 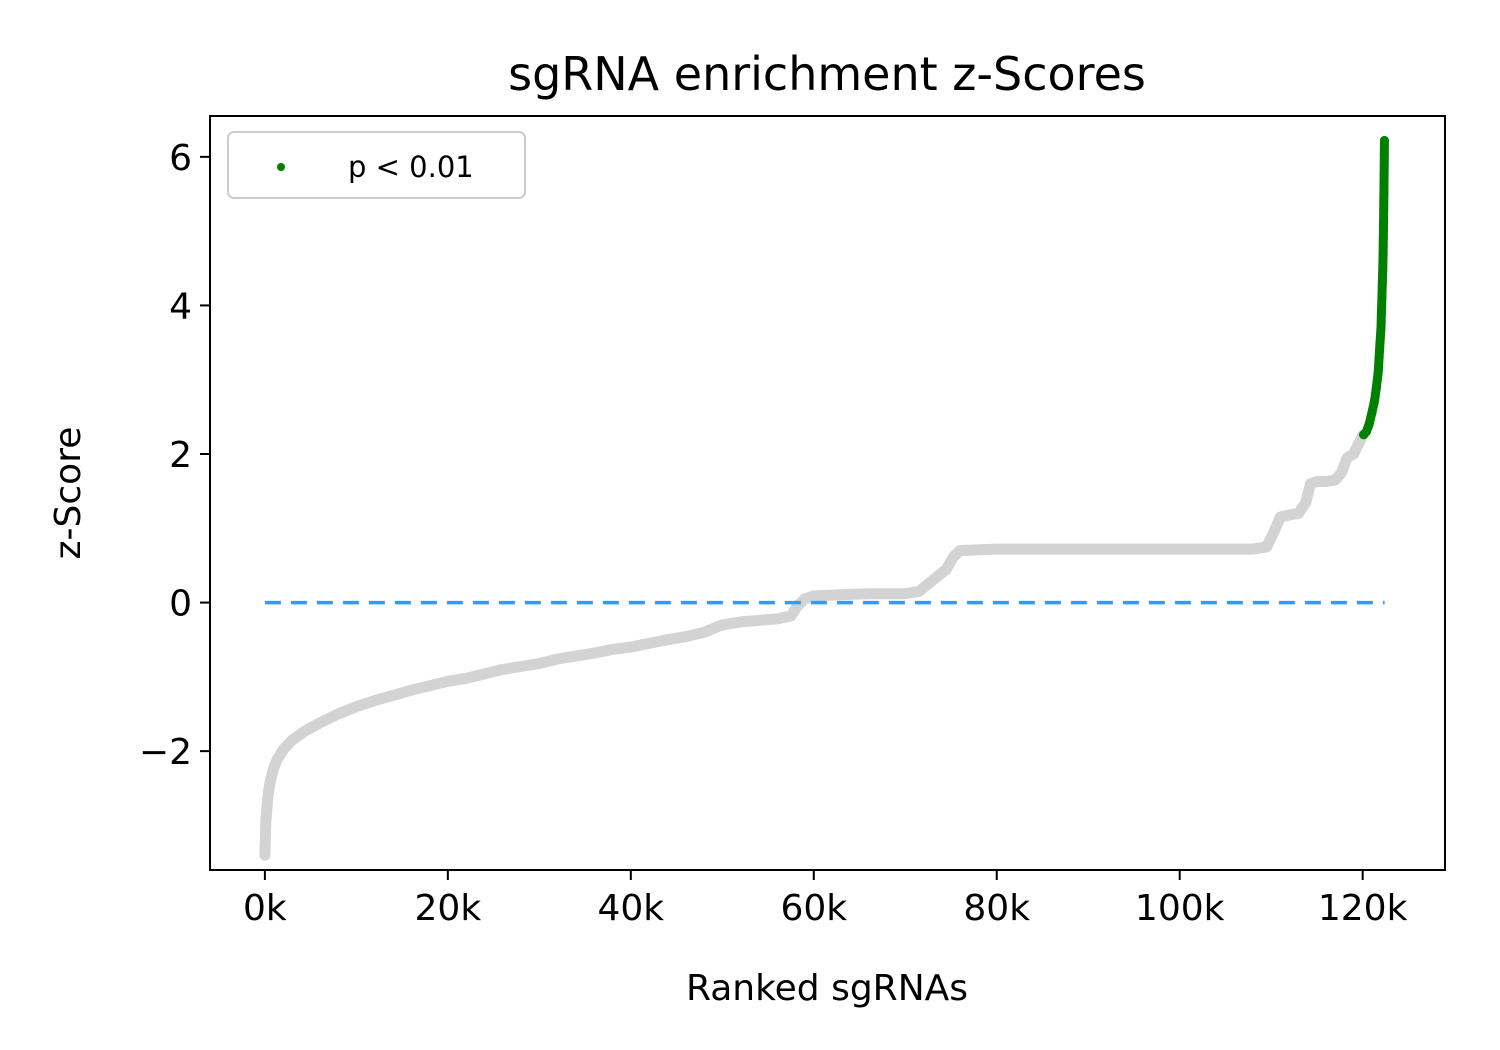 What do you see at coordinates (68, 493) in the screenshot?
I see `y-axis-label: z-Score` at bounding box center [68, 493].